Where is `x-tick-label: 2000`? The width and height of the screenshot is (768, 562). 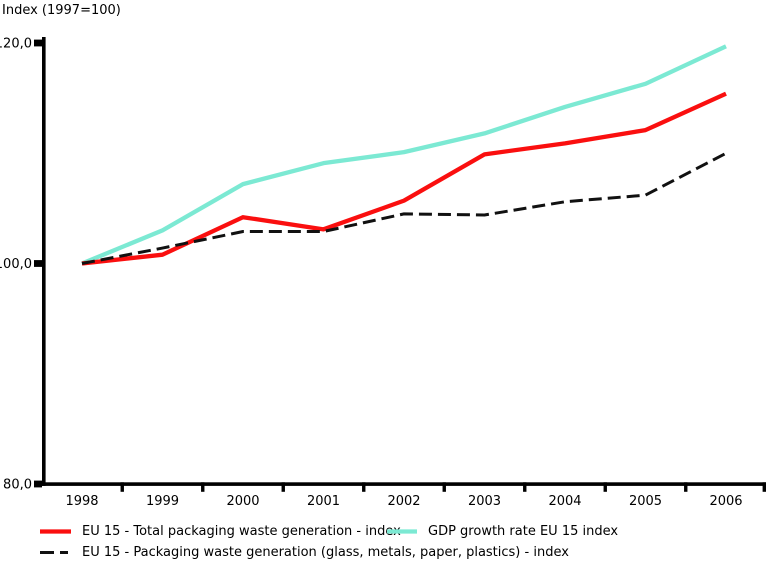
x-tick-label: 2000 is located at coordinates (242, 501).